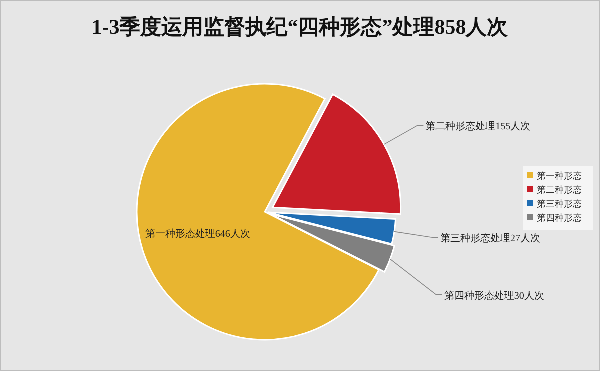 The image size is (600, 371). Describe the element at coordinates (559, 190) in the screenshot. I see `legend-label: 第二种形态` at that location.